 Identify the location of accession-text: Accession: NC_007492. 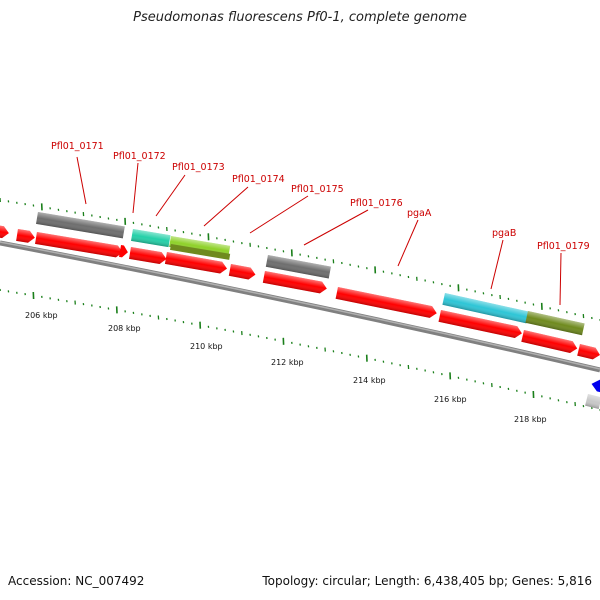
(76, 581).